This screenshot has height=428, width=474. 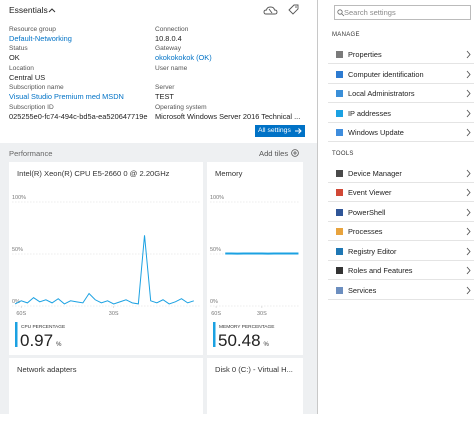 What do you see at coordinates (104, 269) in the screenshot?
I see `data-line` at bounding box center [104, 269].